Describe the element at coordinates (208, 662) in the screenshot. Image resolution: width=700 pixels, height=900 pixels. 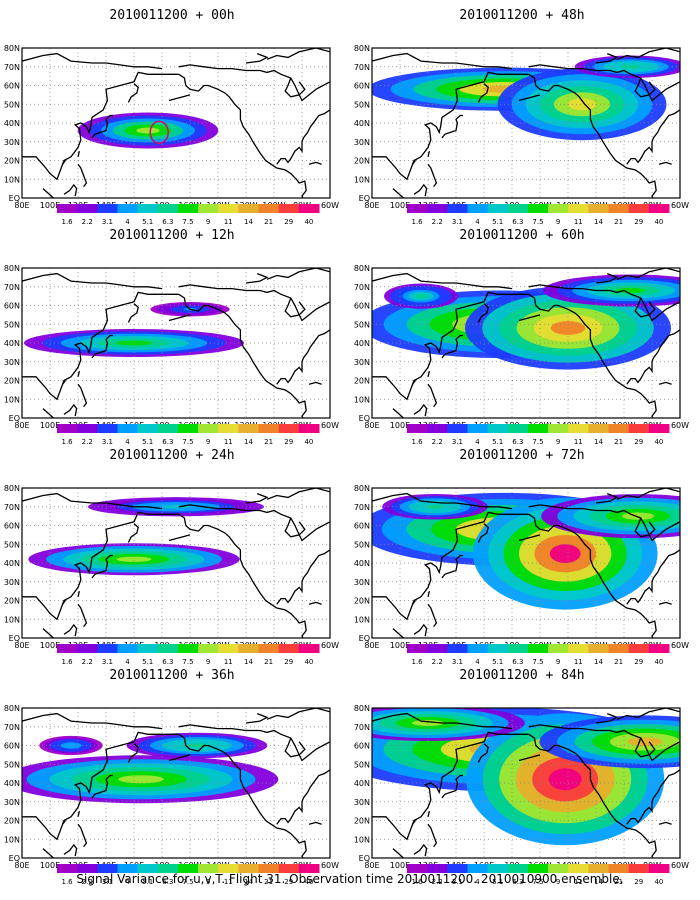
I see `colorbar-label: 9` at that location.